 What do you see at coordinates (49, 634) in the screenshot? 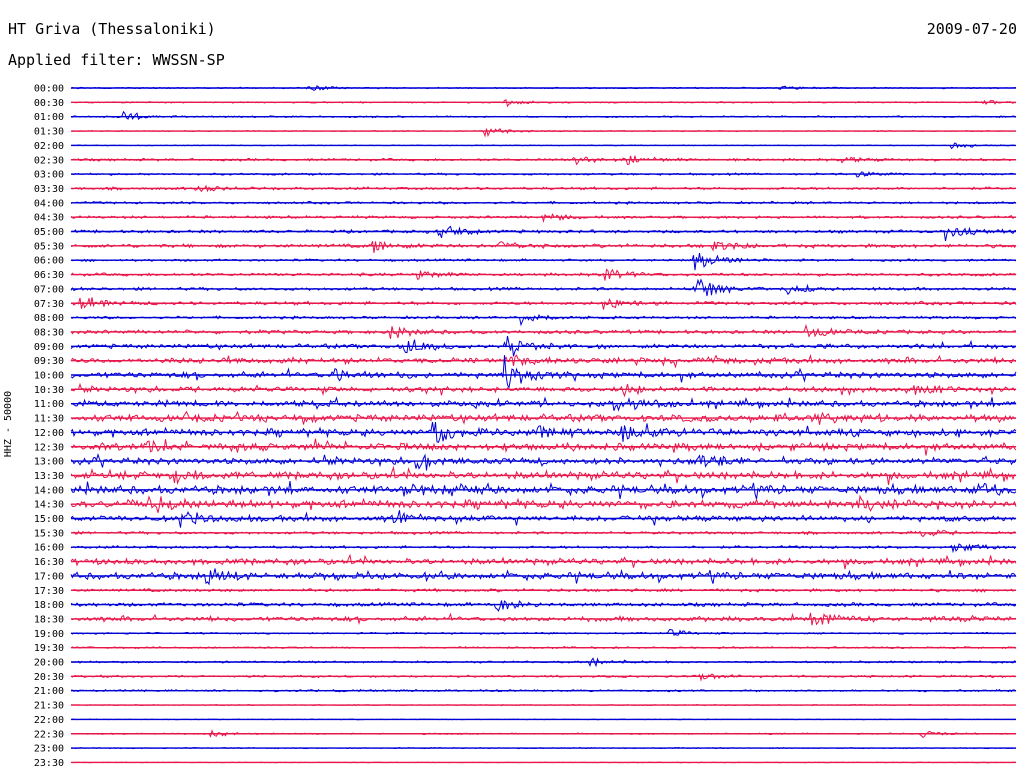
I see `row-time-label: 19:00` at bounding box center [49, 634].